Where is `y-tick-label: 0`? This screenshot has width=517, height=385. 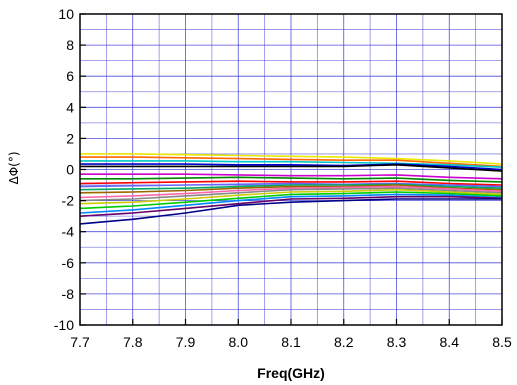
y-tick-label: 0 is located at coordinates (70, 170).